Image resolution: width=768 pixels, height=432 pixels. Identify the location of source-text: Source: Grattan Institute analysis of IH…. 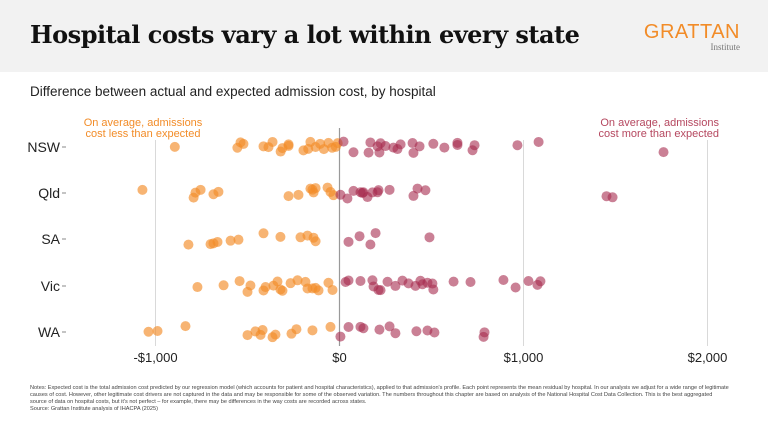
(94, 409).